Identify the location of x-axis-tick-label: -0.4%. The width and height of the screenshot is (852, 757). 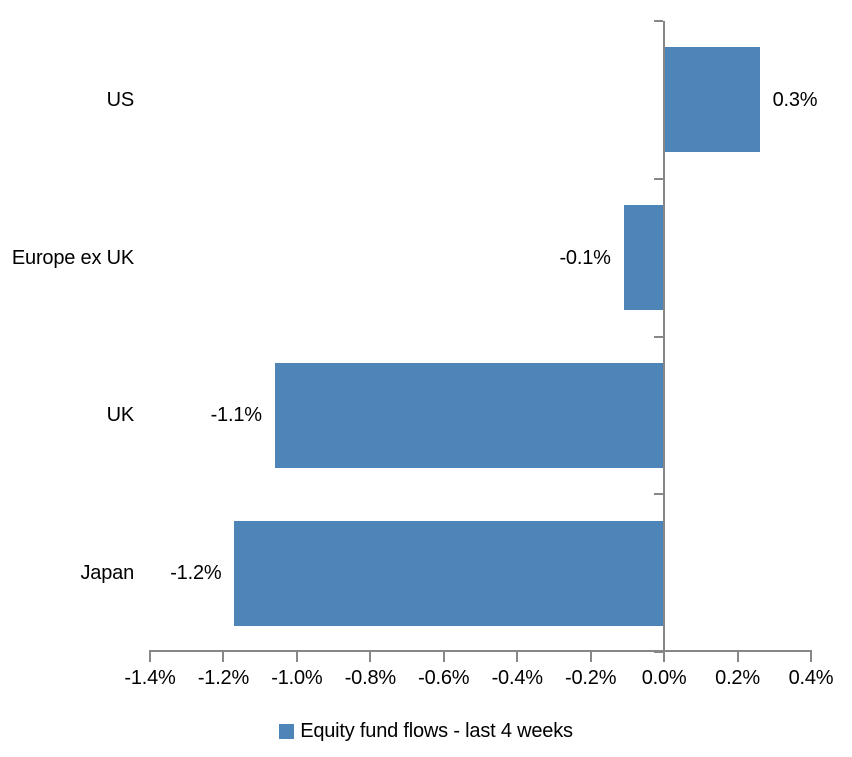
(517, 678).